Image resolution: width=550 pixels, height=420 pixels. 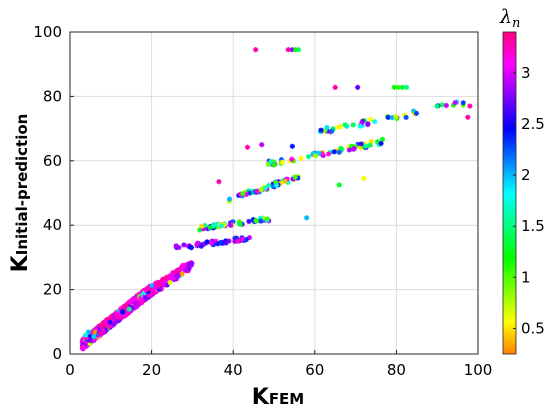 I want to click on y-tick-label: 80, so click(x=52, y=96).